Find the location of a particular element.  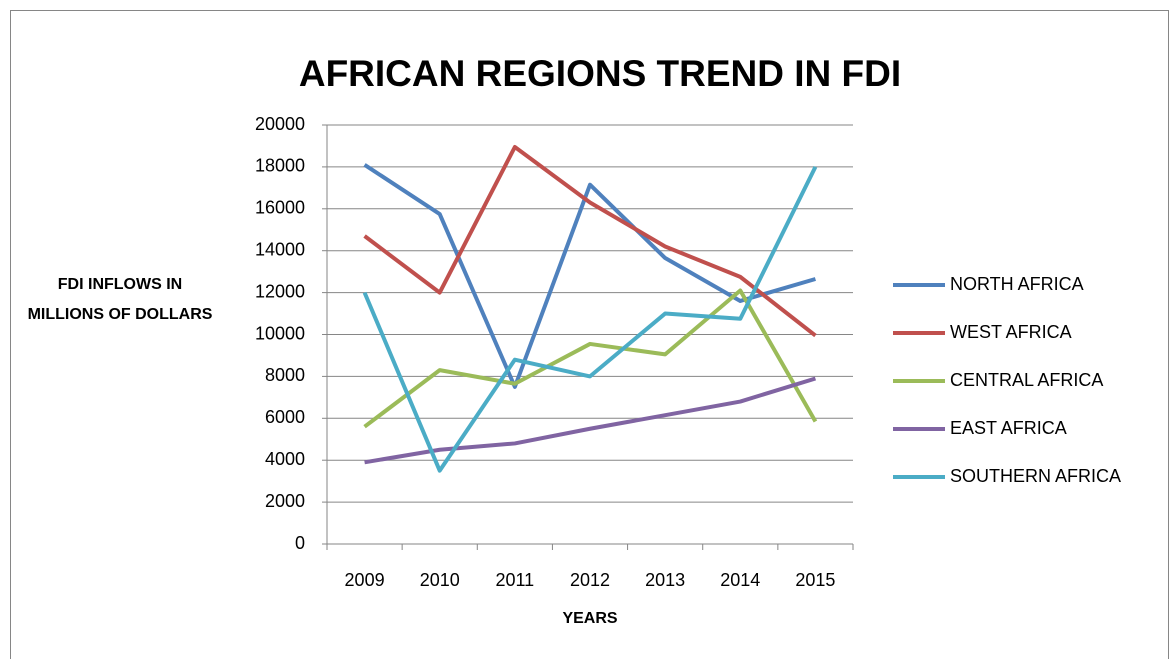

y-axis-label: FDI INFLOWS IN MILLIONS OF DOLLARS is located at coordinates (120, 299).